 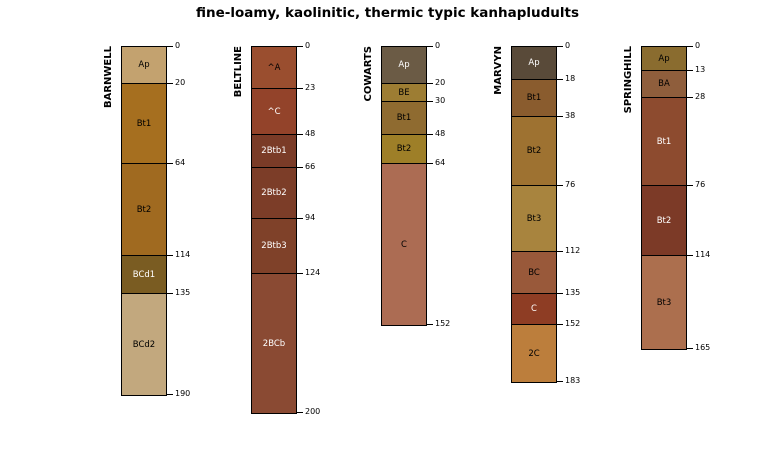 I want to click on horizon: BCd1, so click(x=144, y=275).